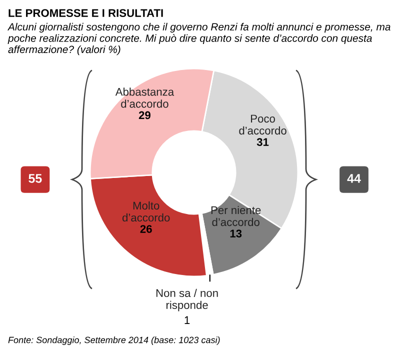 This screenshot has width=400, height=352. I want to click on data-label: 1, so click(187, 320).